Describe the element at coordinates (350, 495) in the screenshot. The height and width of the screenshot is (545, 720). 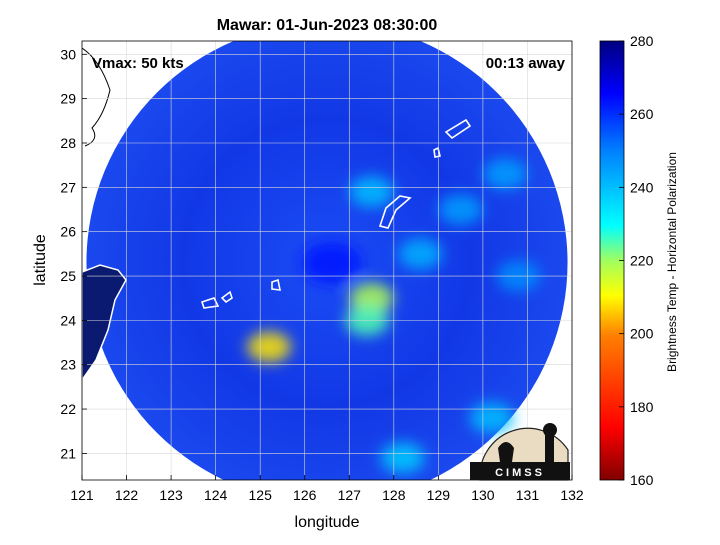
I see `x-tick-label: 127` at that location.